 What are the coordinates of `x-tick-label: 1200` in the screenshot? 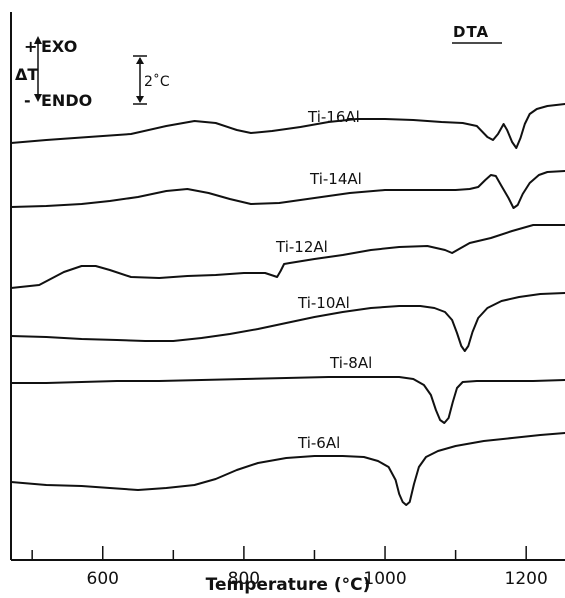 It's located at (526, 579).